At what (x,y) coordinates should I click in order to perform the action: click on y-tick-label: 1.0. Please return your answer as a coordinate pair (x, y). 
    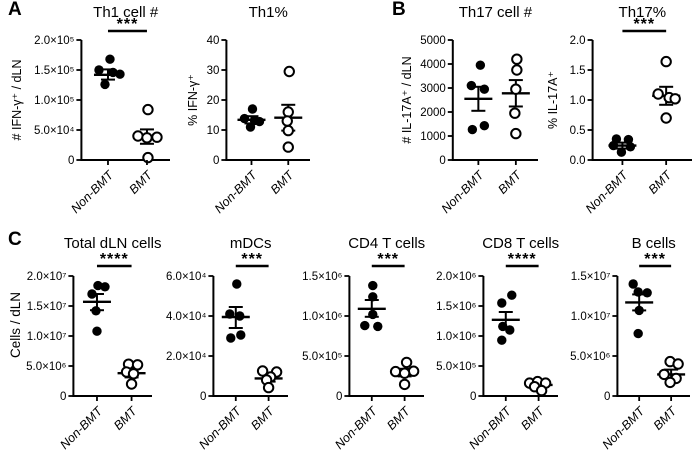
    Looking at the image, I should click on (578, 101).